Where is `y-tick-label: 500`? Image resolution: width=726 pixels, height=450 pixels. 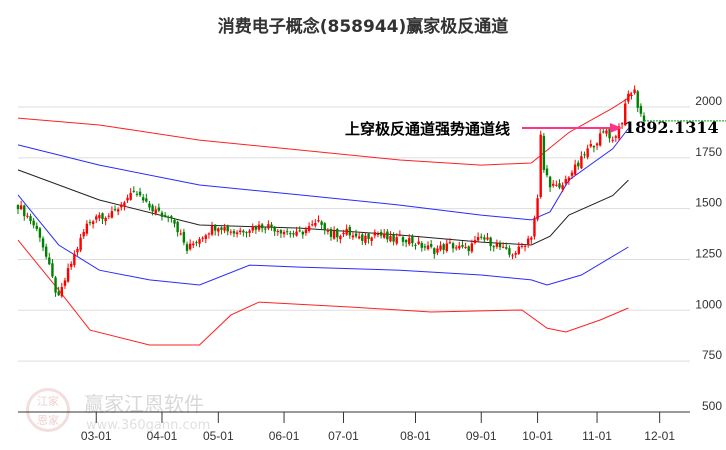
y-tick-label: 500 is located at coordinates (712, 406).